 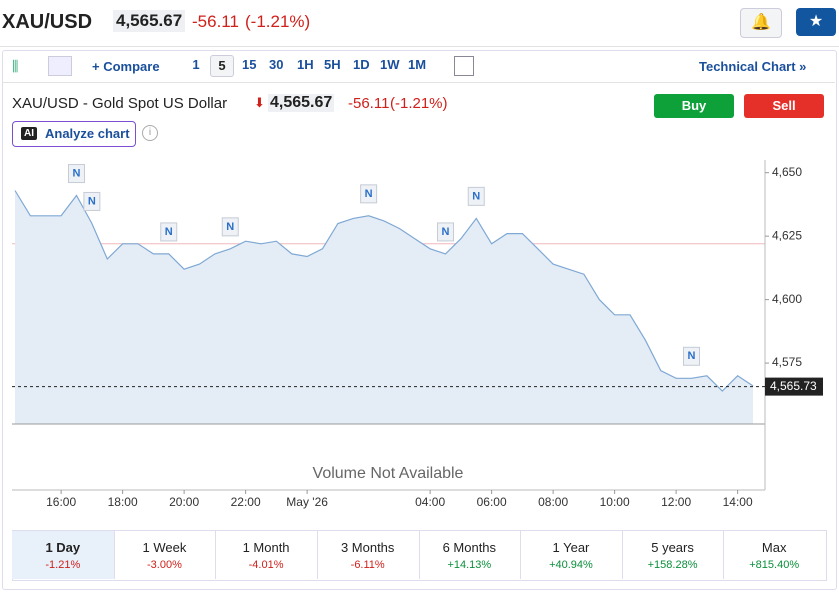 I want to click on interval-button: 1M, so click(x=417, y=64).